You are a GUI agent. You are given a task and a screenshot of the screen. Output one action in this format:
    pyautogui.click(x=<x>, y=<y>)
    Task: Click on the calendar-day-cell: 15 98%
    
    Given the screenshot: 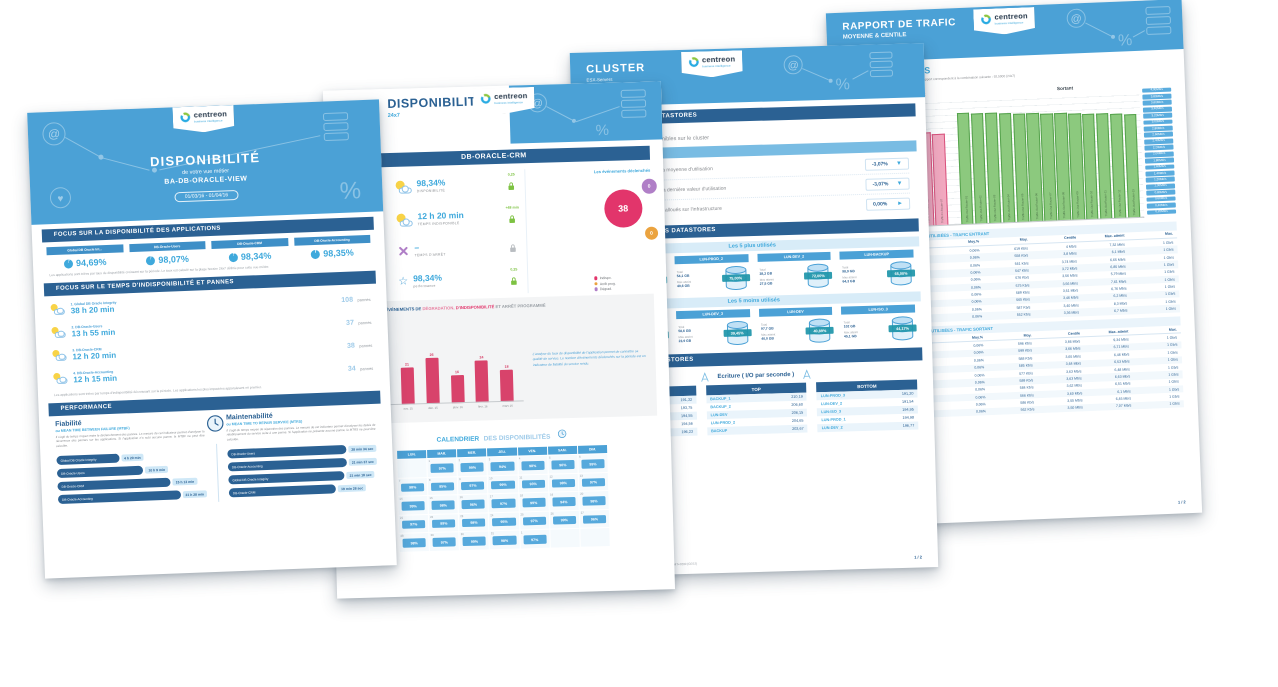 What is the action you would take?
    pyautogui.click(x=443, y=504)
    